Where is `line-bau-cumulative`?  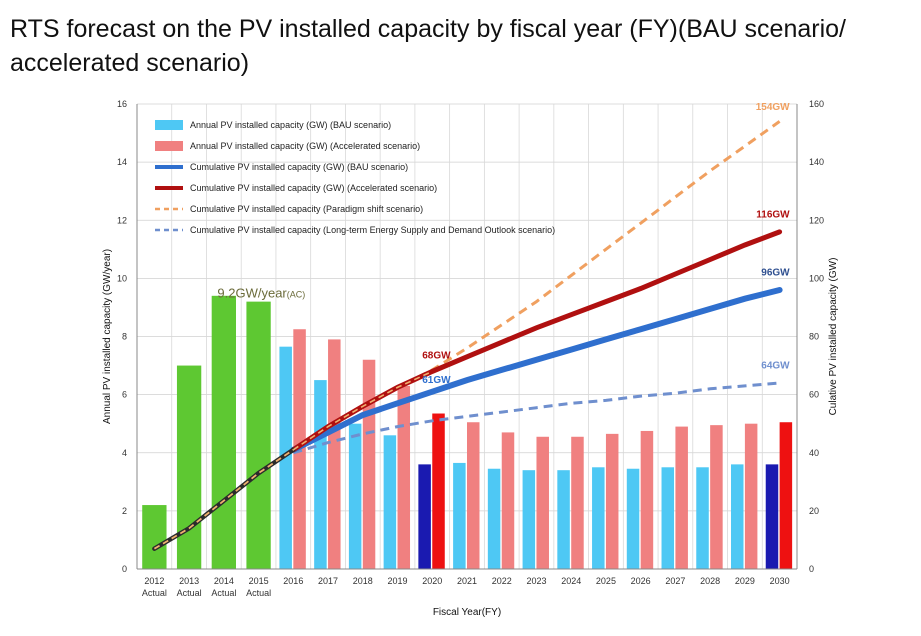
line-bau-cumulative is located at coordinates (536, 370).